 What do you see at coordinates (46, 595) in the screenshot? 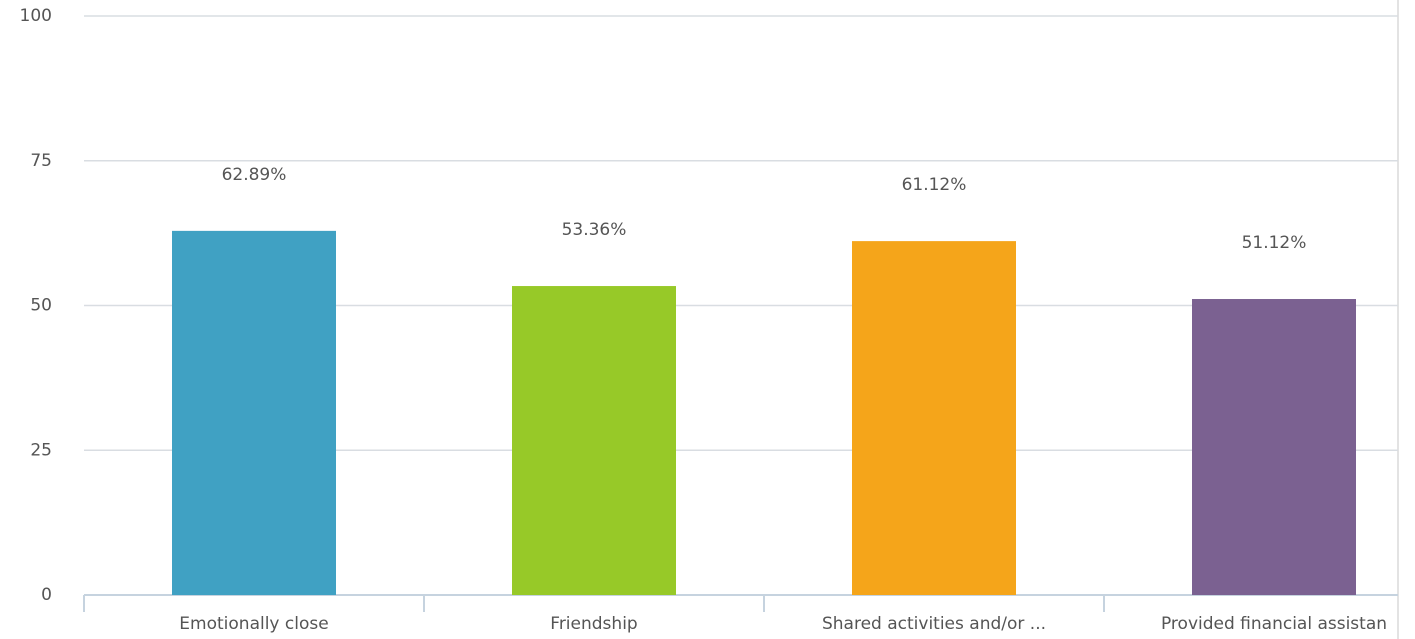
I see `y-tick-label: 0` at bounding box center [46, 595].